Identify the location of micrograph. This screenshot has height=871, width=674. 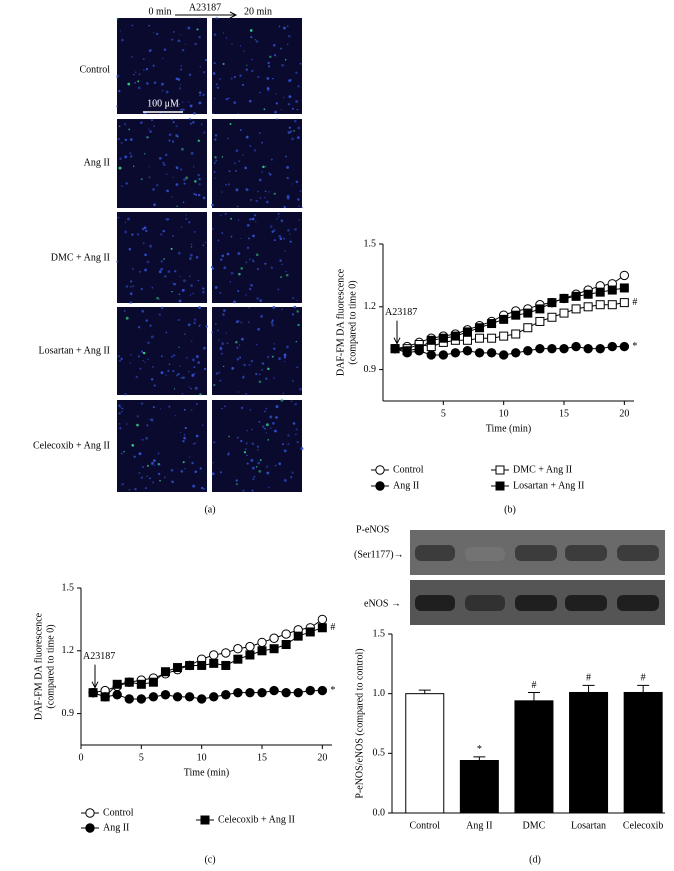
(257, 163).